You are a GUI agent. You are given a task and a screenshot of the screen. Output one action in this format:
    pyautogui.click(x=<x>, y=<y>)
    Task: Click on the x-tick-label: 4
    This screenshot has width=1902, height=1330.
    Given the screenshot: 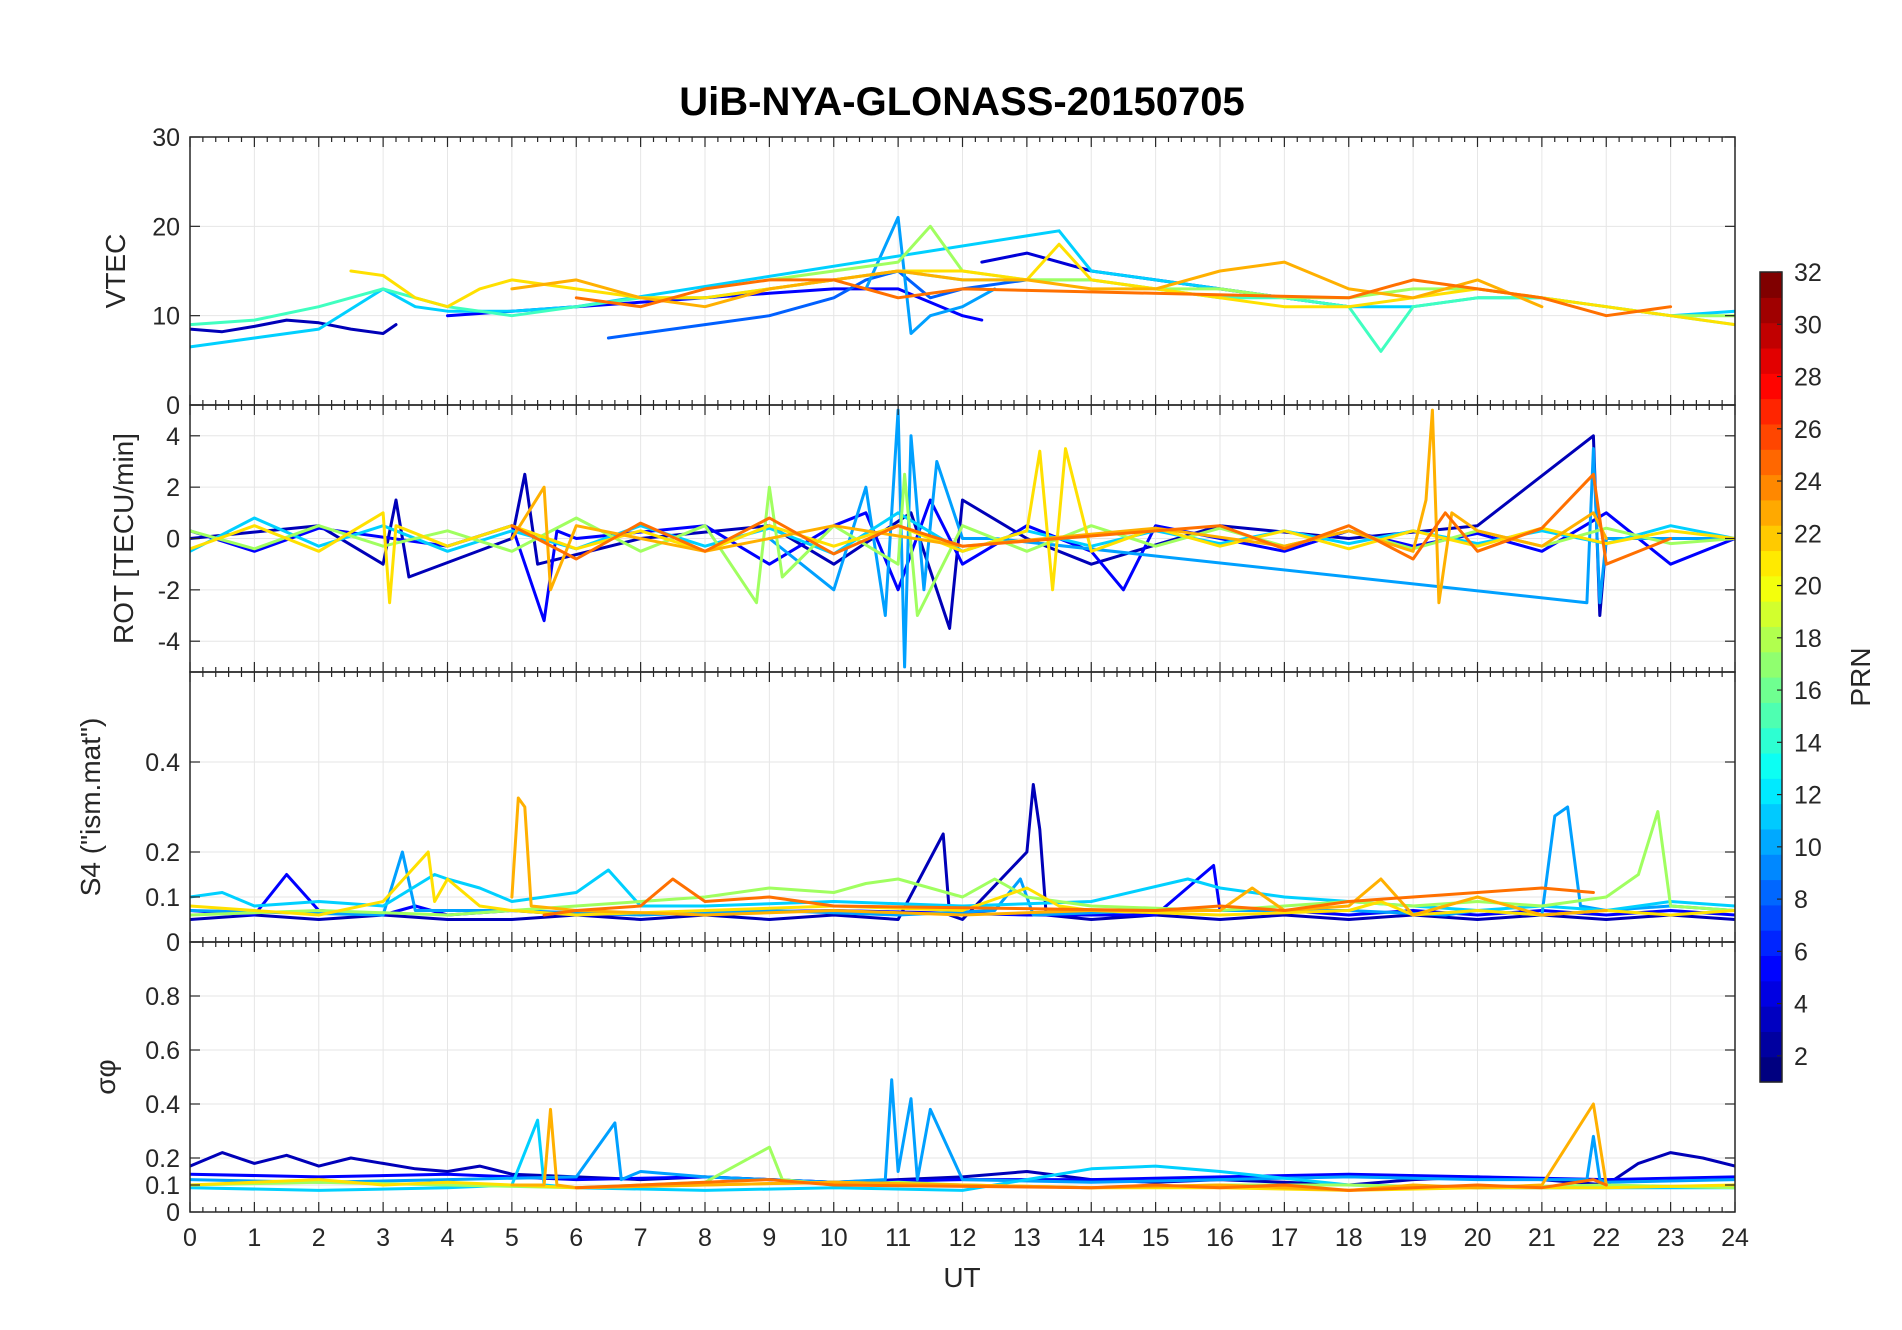 What is the action you would take?
    pyautogui.click(x=448, y=1238)
    